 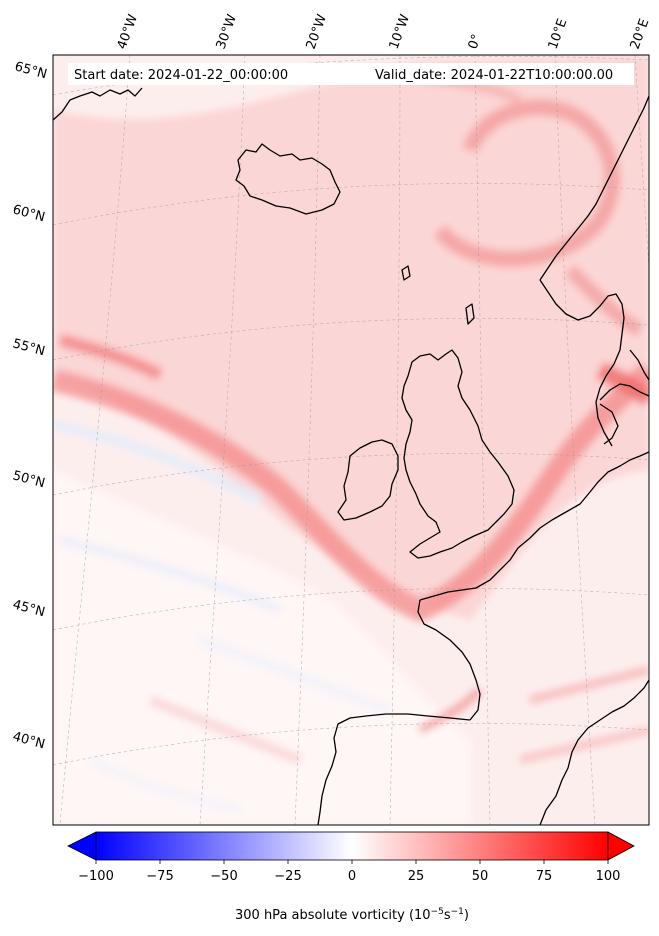 I want to click on lon-label-10e: 10°E, so click(x=558, y=34).